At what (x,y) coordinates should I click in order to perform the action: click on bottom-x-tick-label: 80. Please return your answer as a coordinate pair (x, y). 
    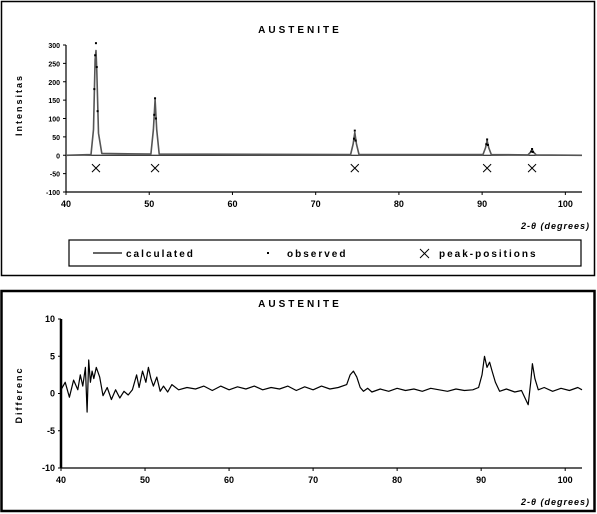
    Looking at the image, I should click on (397, 480).